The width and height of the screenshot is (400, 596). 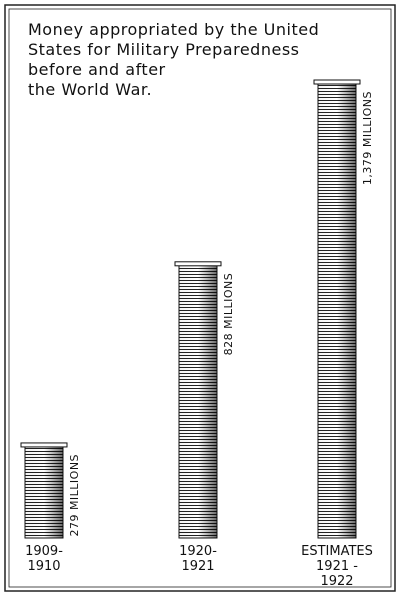 I want to click on x-tick-label: 1909- 1910, so click(x=44, y=559).